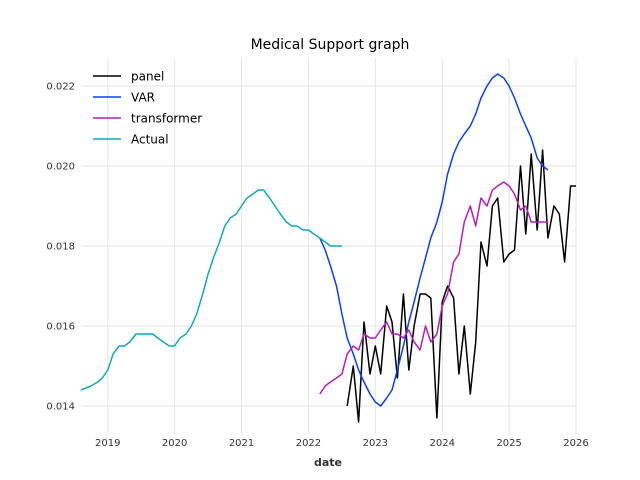 The height and width of the screenshot is (480, 640). What do you see at coordinates (107, 443) in the screenshot?
I see `x-tick-label: 2019` at bounding box center [107, 443].